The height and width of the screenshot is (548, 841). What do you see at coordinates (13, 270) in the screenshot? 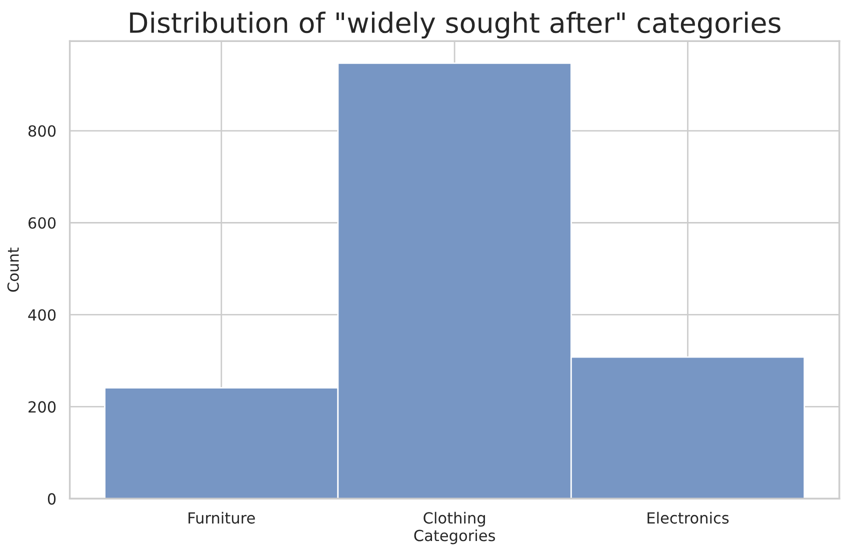
I see `y-axis-title: Count` at bounding box center [13, 270].